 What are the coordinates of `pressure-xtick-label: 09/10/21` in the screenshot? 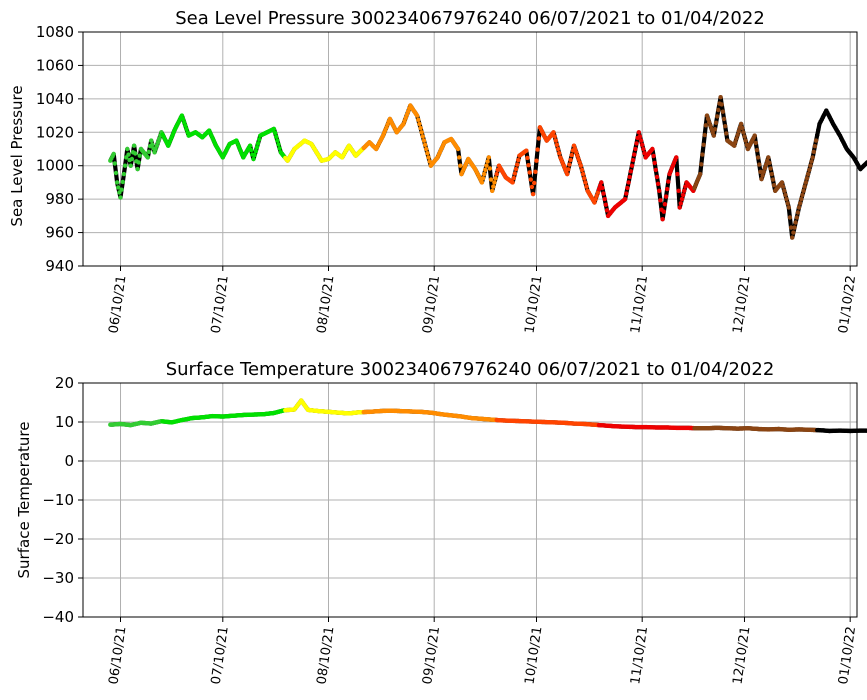 It's located at (431, 304).